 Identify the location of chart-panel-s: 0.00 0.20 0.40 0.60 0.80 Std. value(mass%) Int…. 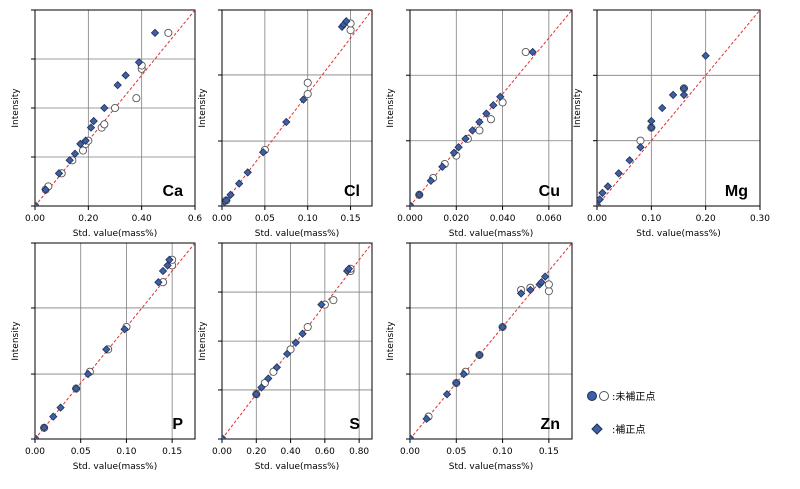
(285, 357).